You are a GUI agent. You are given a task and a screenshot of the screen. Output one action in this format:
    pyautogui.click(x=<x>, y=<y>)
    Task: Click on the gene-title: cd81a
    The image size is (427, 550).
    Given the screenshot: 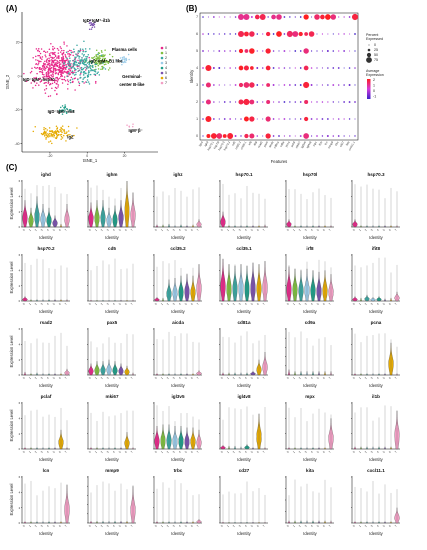 What is the action you would take?
    pyautogui.click(x=243, y=322)
    